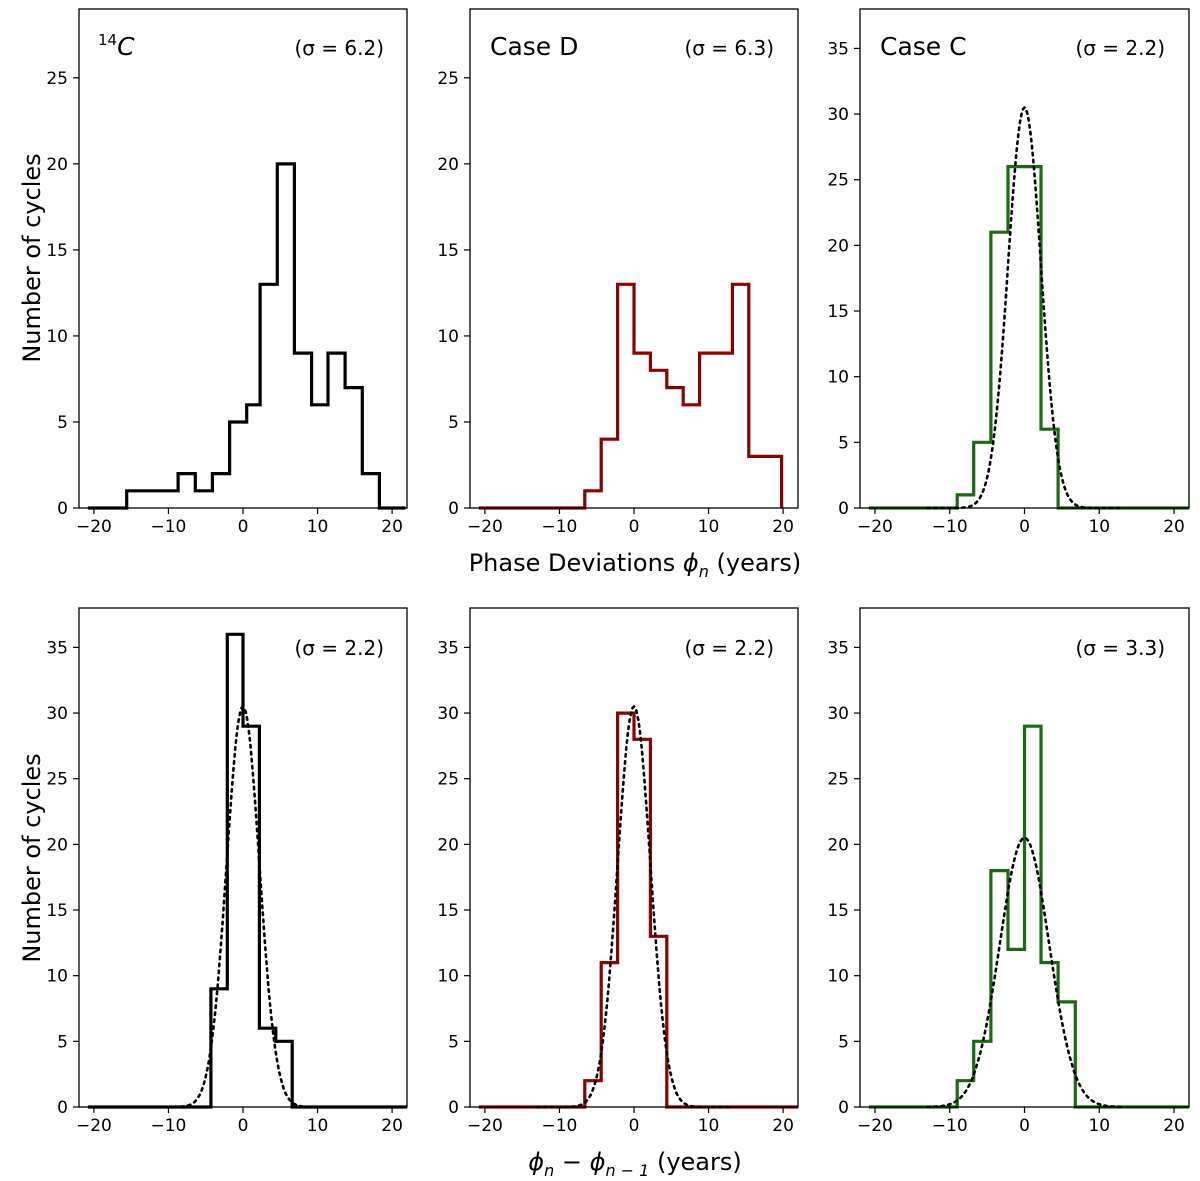 The image size is (1200, 1181). I want to click on panel-top-caseD: −20 −10 0 10 20 0 5 10 15 20 25, so click(618, 272).